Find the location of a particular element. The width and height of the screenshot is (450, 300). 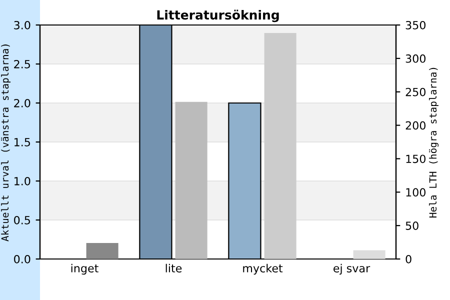

x-tick-label: ej svar is located at coordinates (352, 269).